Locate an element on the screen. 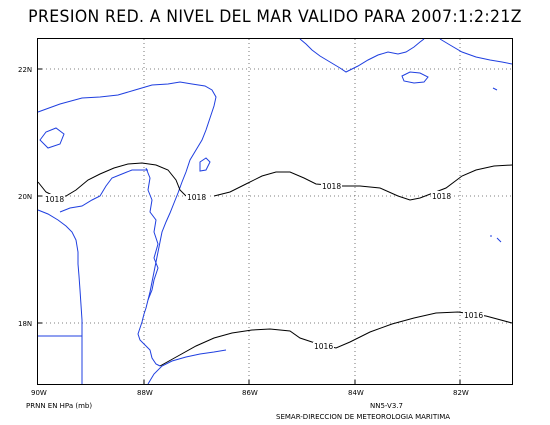 This screenshot has height=425, width=550. peninsula-interior-border is located at coordinates (152, 234).